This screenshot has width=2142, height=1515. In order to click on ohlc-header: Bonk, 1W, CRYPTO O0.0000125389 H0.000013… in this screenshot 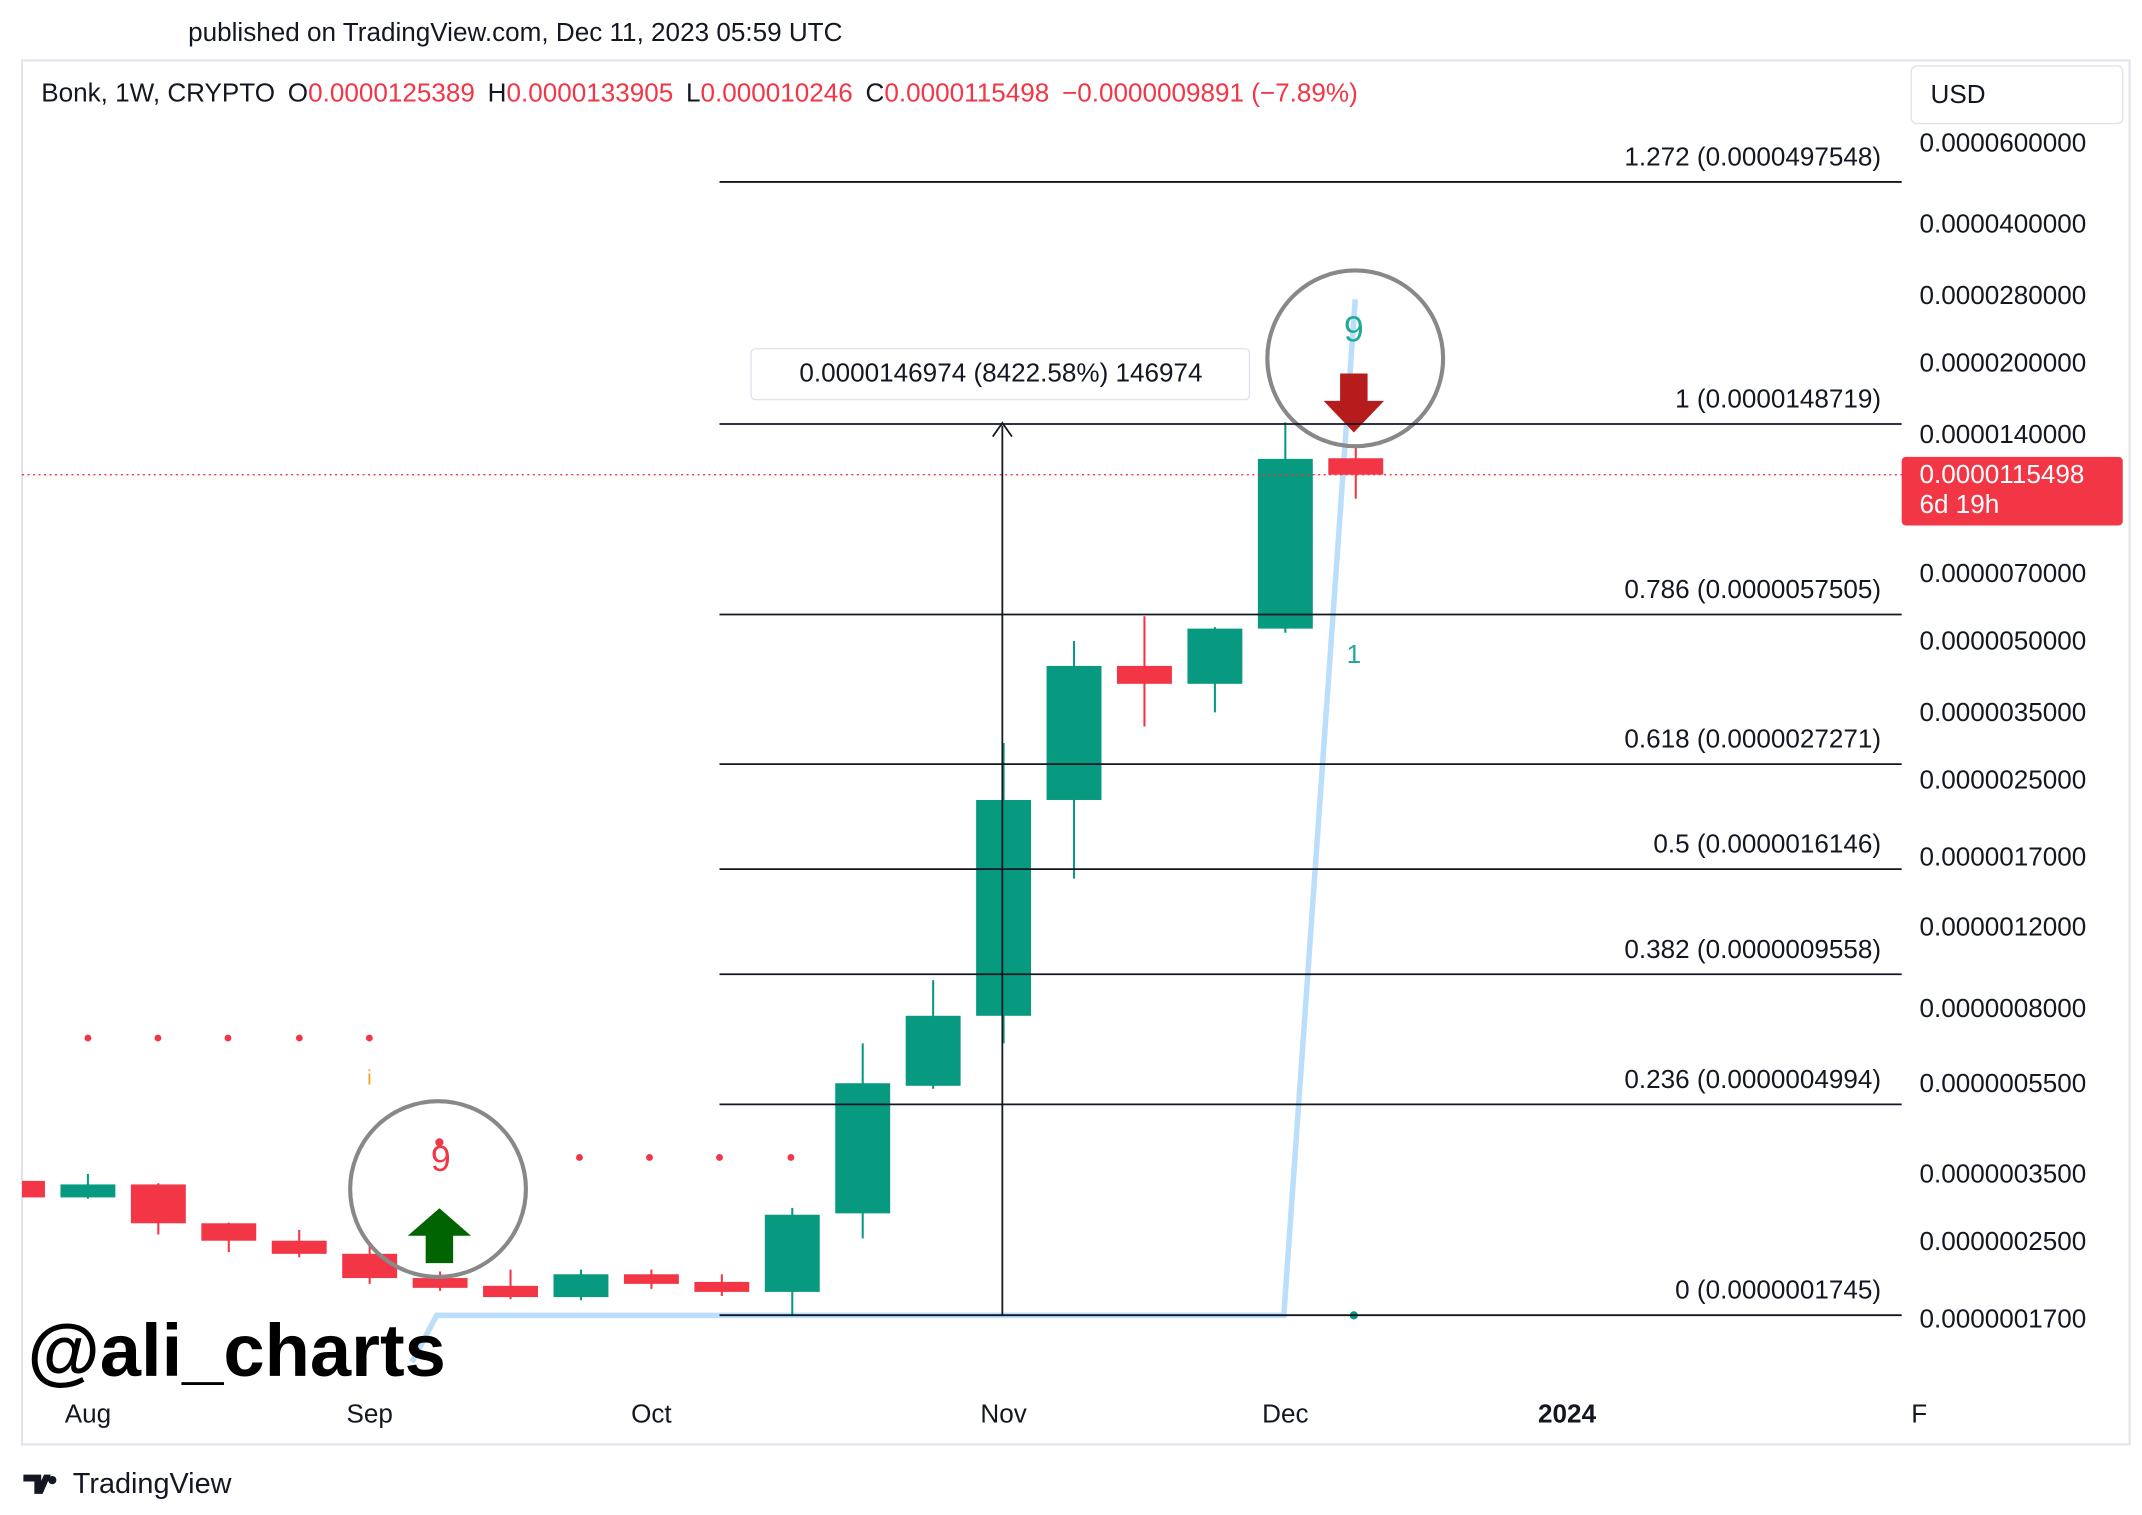, I will do `click(699, 93)`.